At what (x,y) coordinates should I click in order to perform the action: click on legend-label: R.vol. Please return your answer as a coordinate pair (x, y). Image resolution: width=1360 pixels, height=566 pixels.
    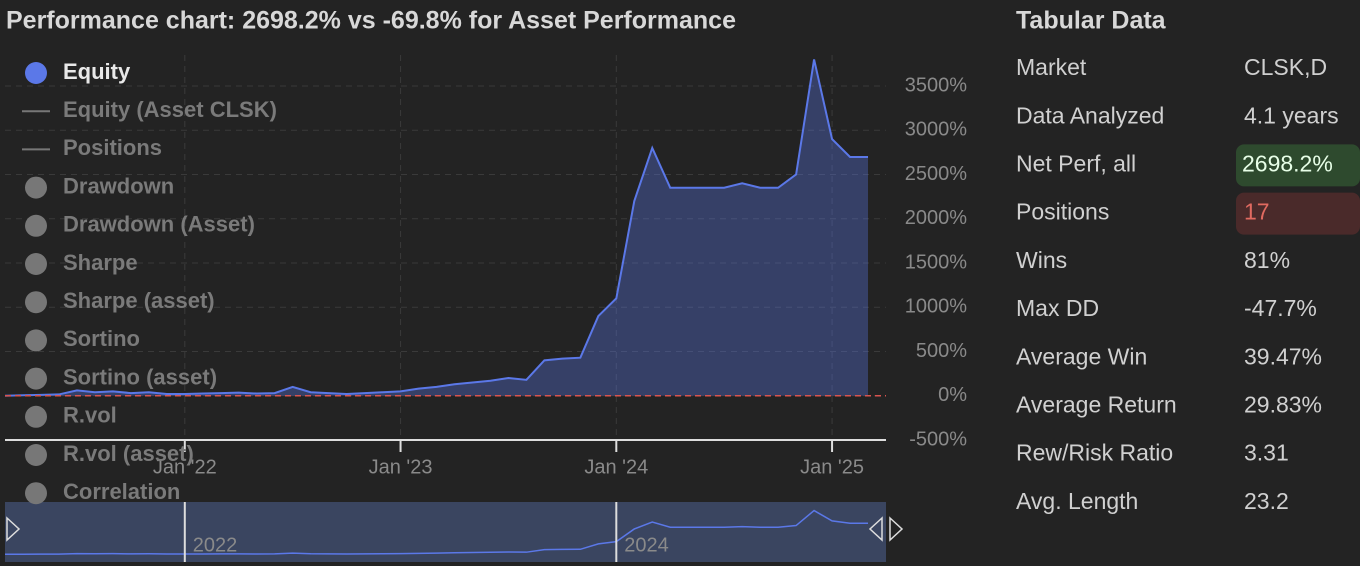
    Looking at the image, I should click on (90, 415).